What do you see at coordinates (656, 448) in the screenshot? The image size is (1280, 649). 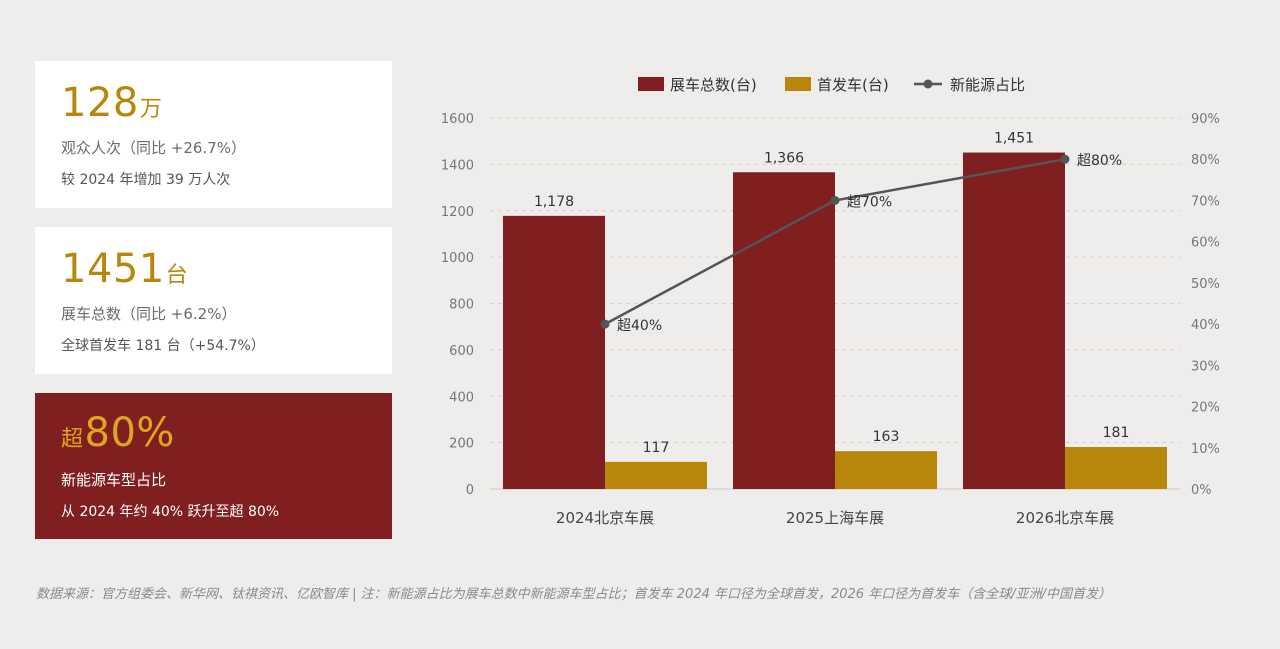 I see `bar-debut-label: 117` at bounding box center [656, 448].